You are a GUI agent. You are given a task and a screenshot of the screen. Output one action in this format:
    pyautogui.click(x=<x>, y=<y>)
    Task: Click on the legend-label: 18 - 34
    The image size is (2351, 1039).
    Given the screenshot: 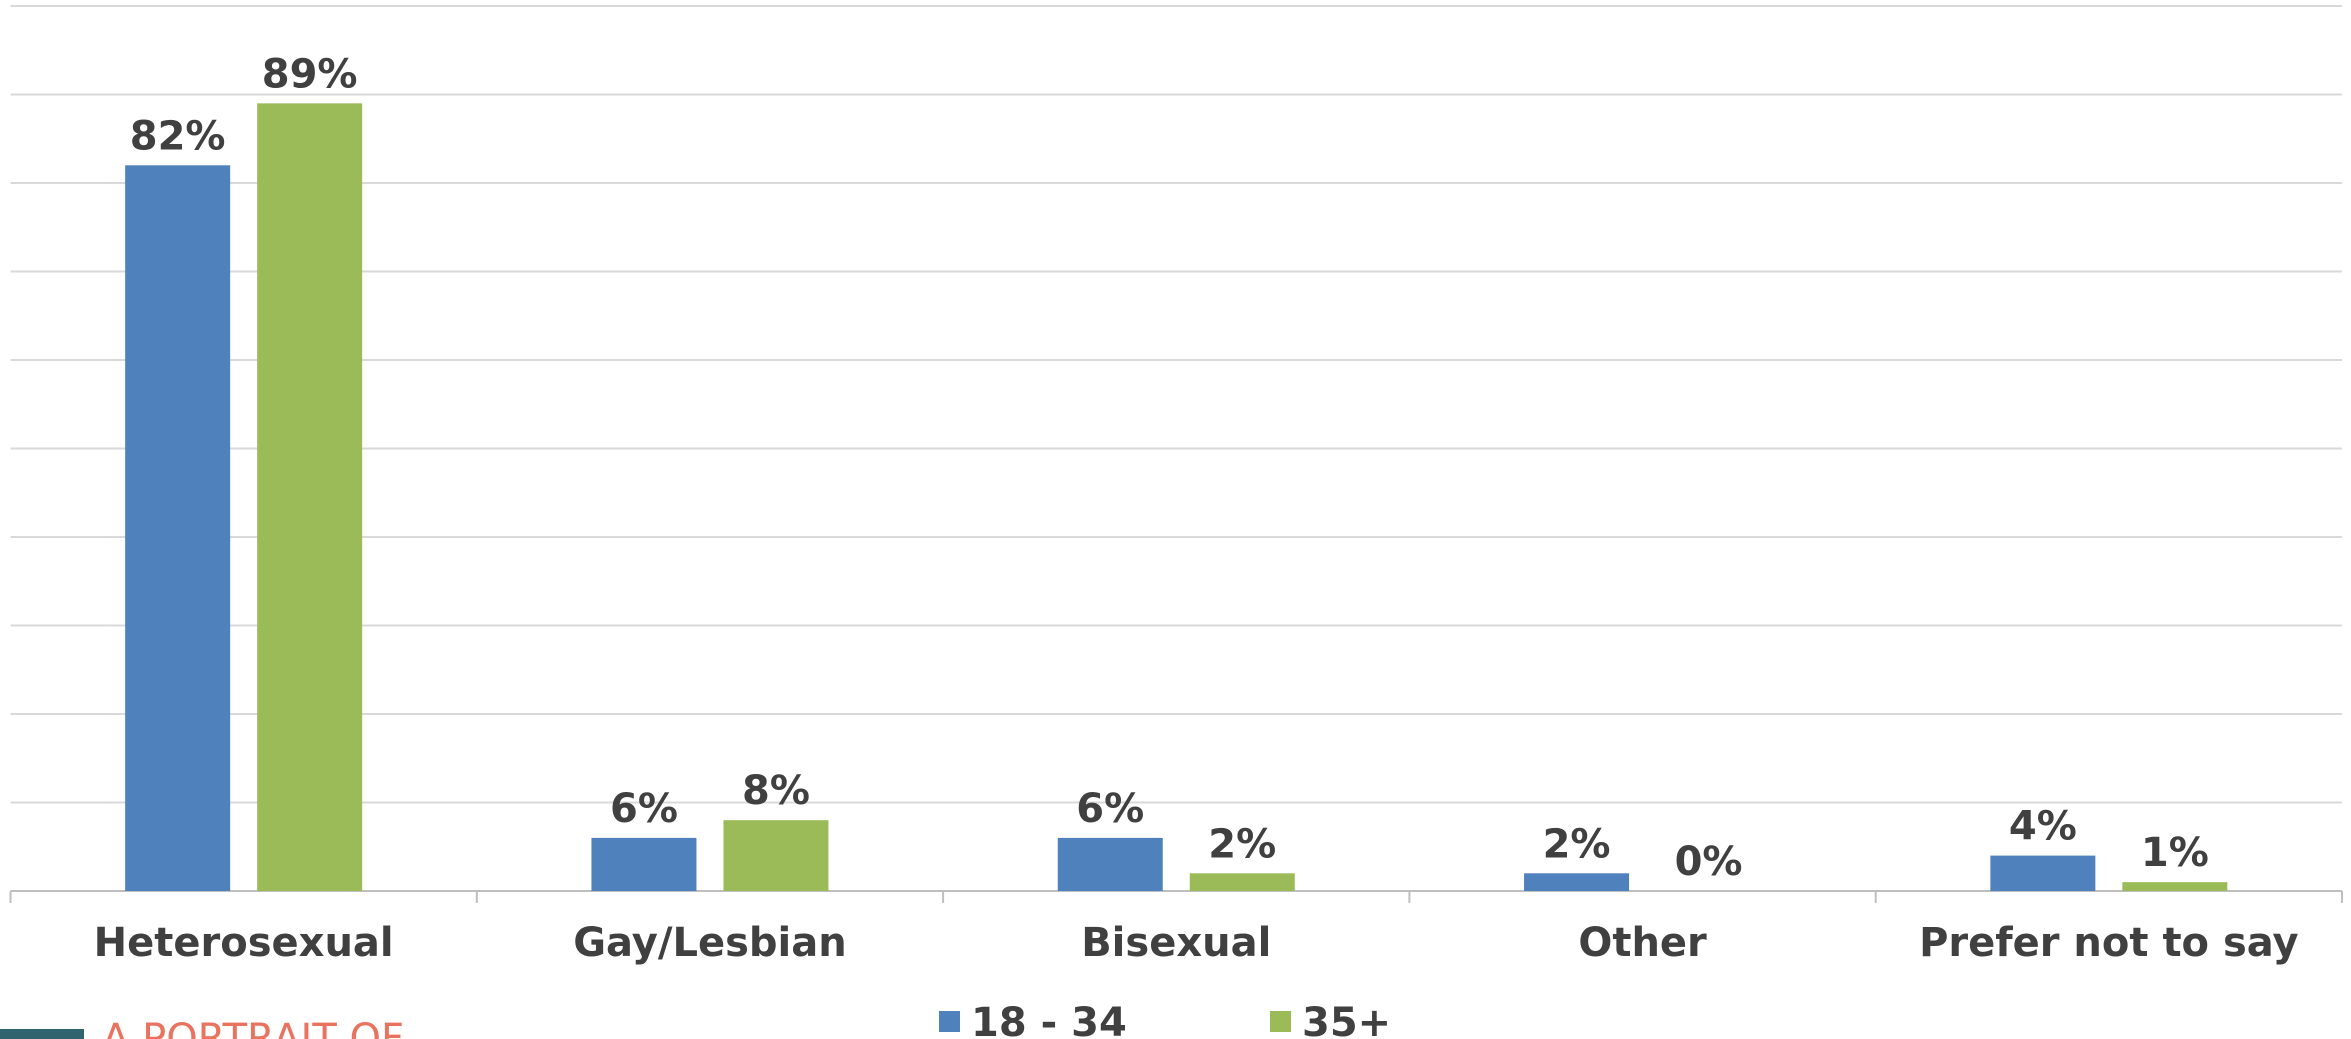 What is the action you would take?
    pyautogui.click(x=1049, y=1019)
    